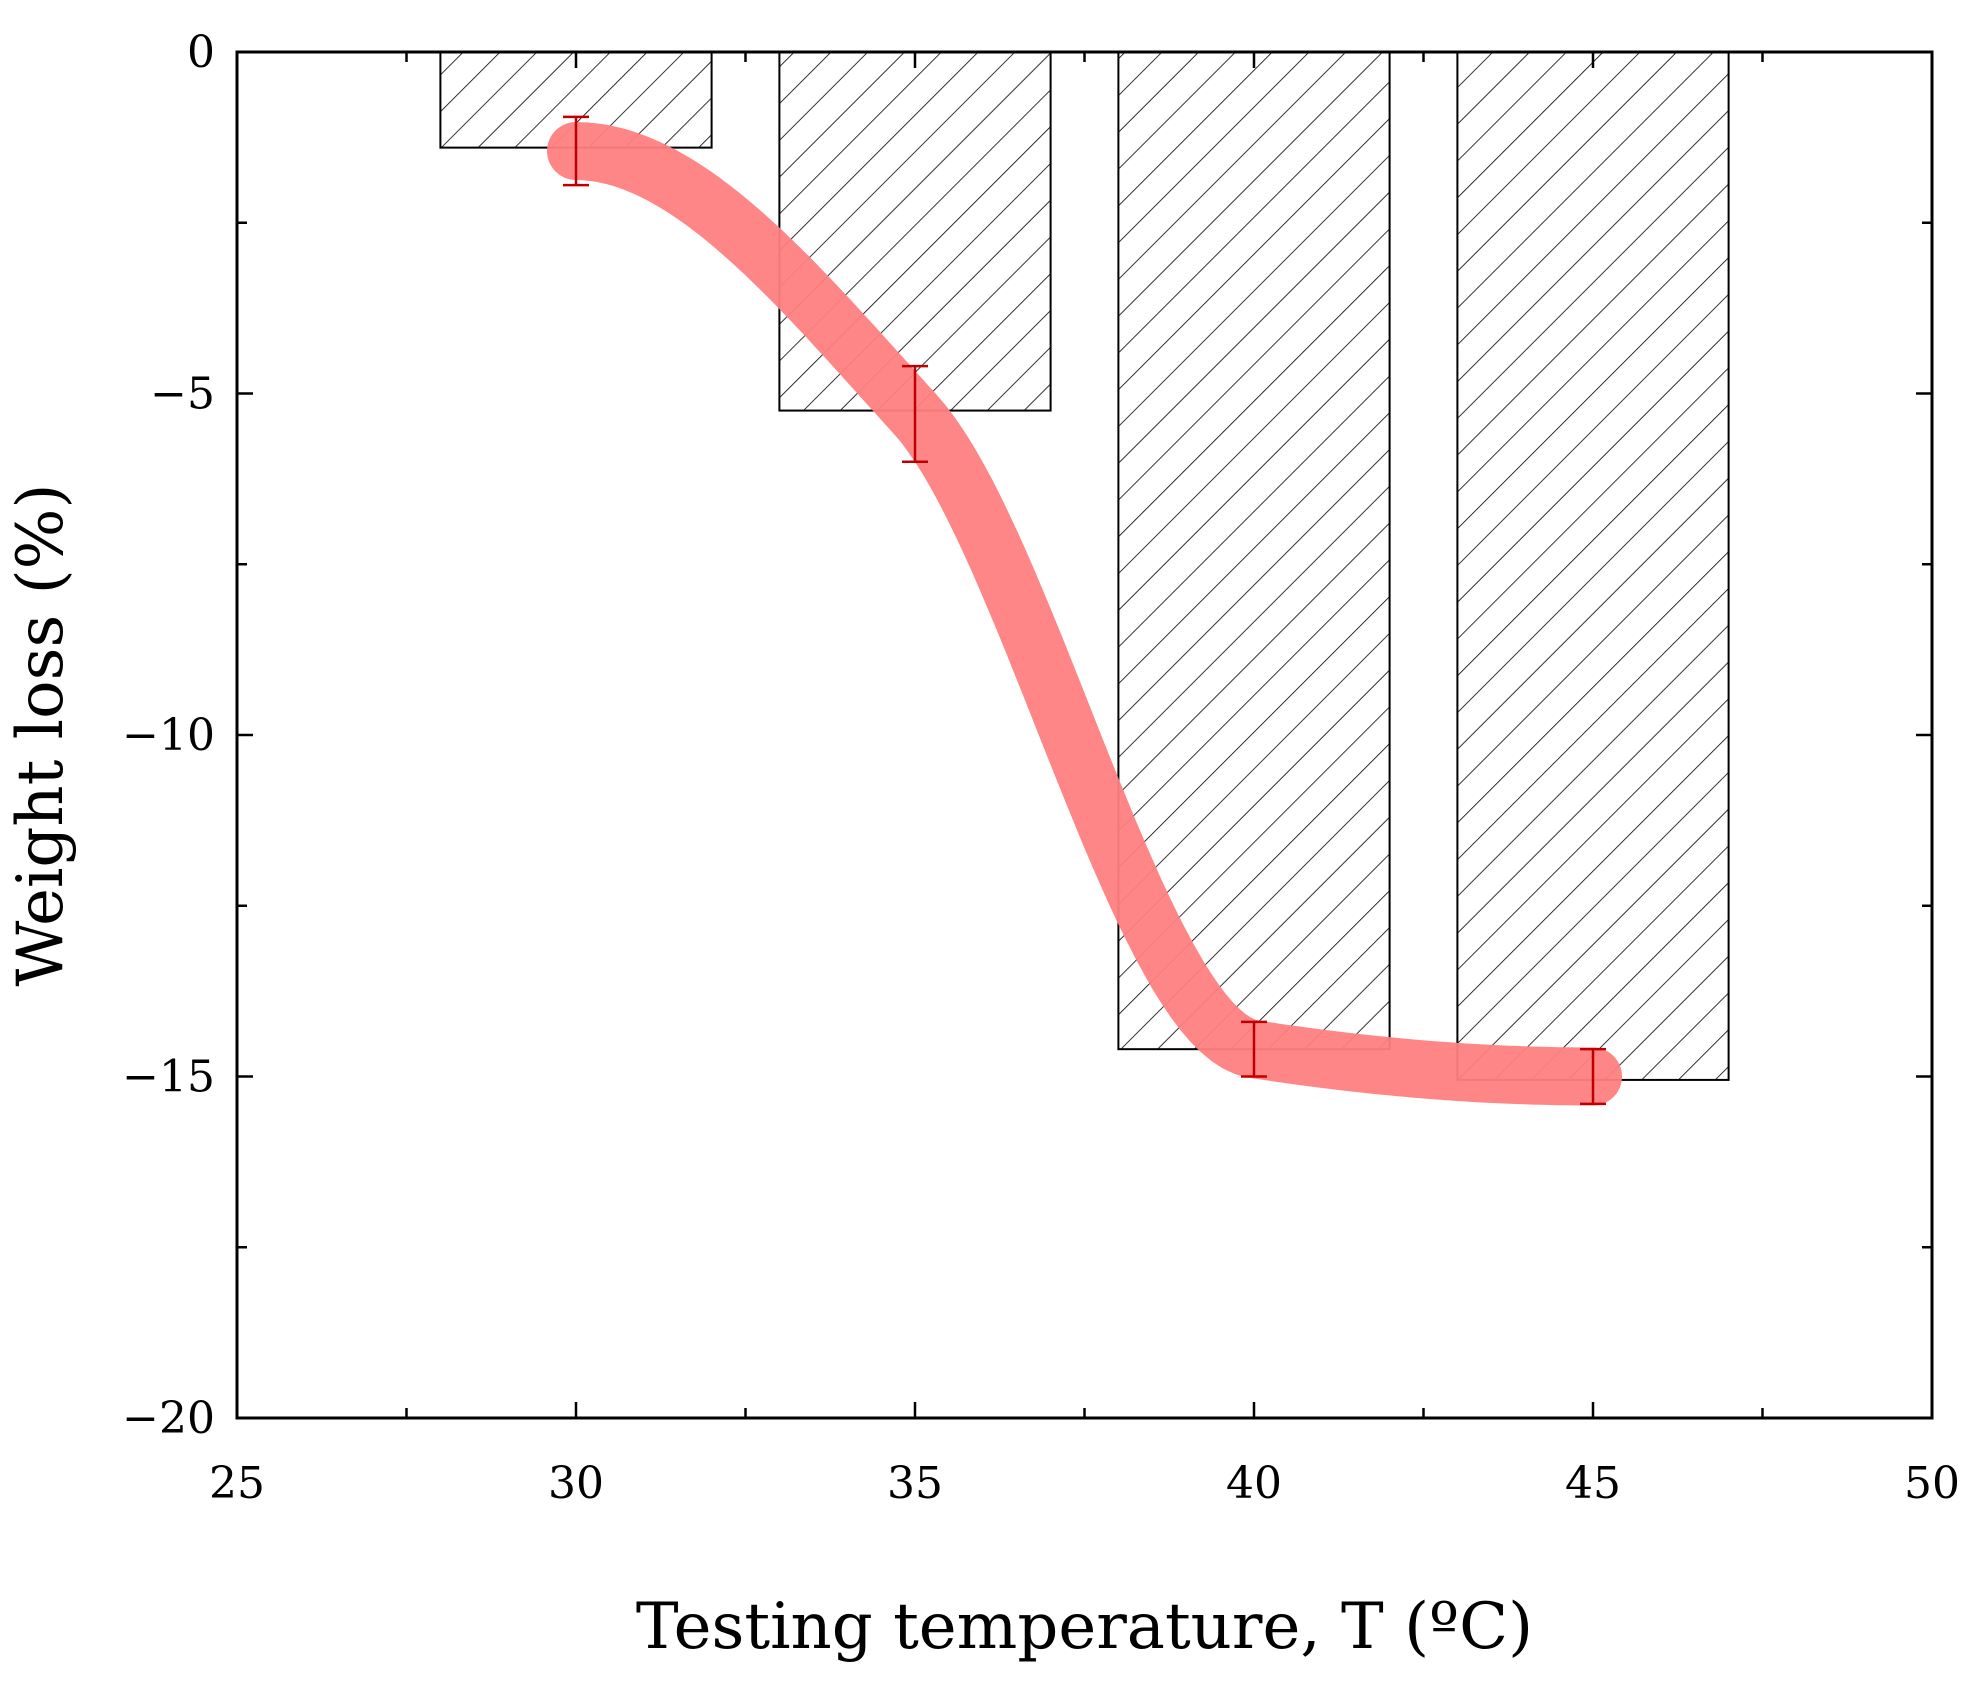 The width and height of the screenshot is (1970, 1684). Describe the element at coordinates (576, 1483) in the screenshot. I see `x-tick-label: 30` at that location.